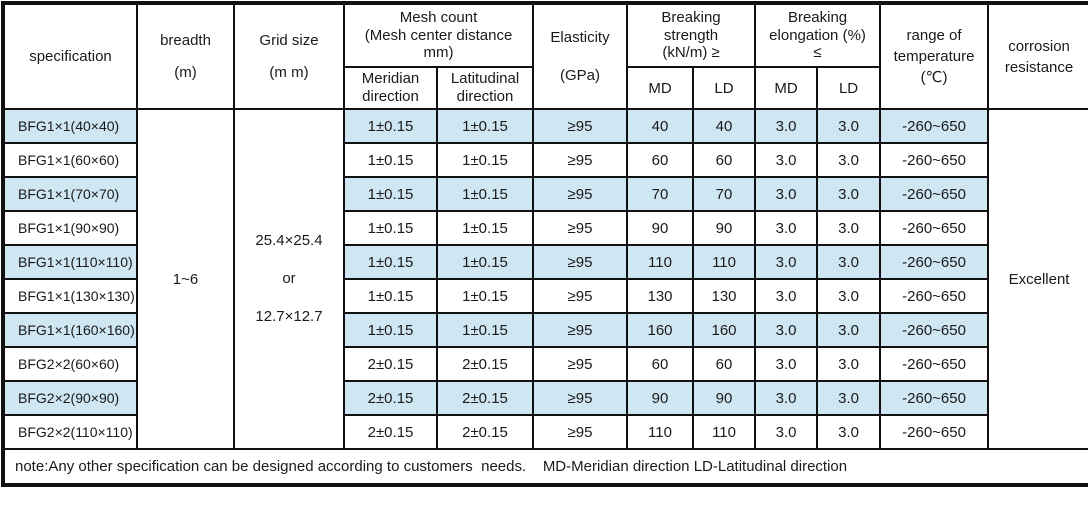  What do you see at coordinates (438, 17) in the screenshot?
I see `mesh-count-line1: Mesh count` at bounding box center [438, 17].